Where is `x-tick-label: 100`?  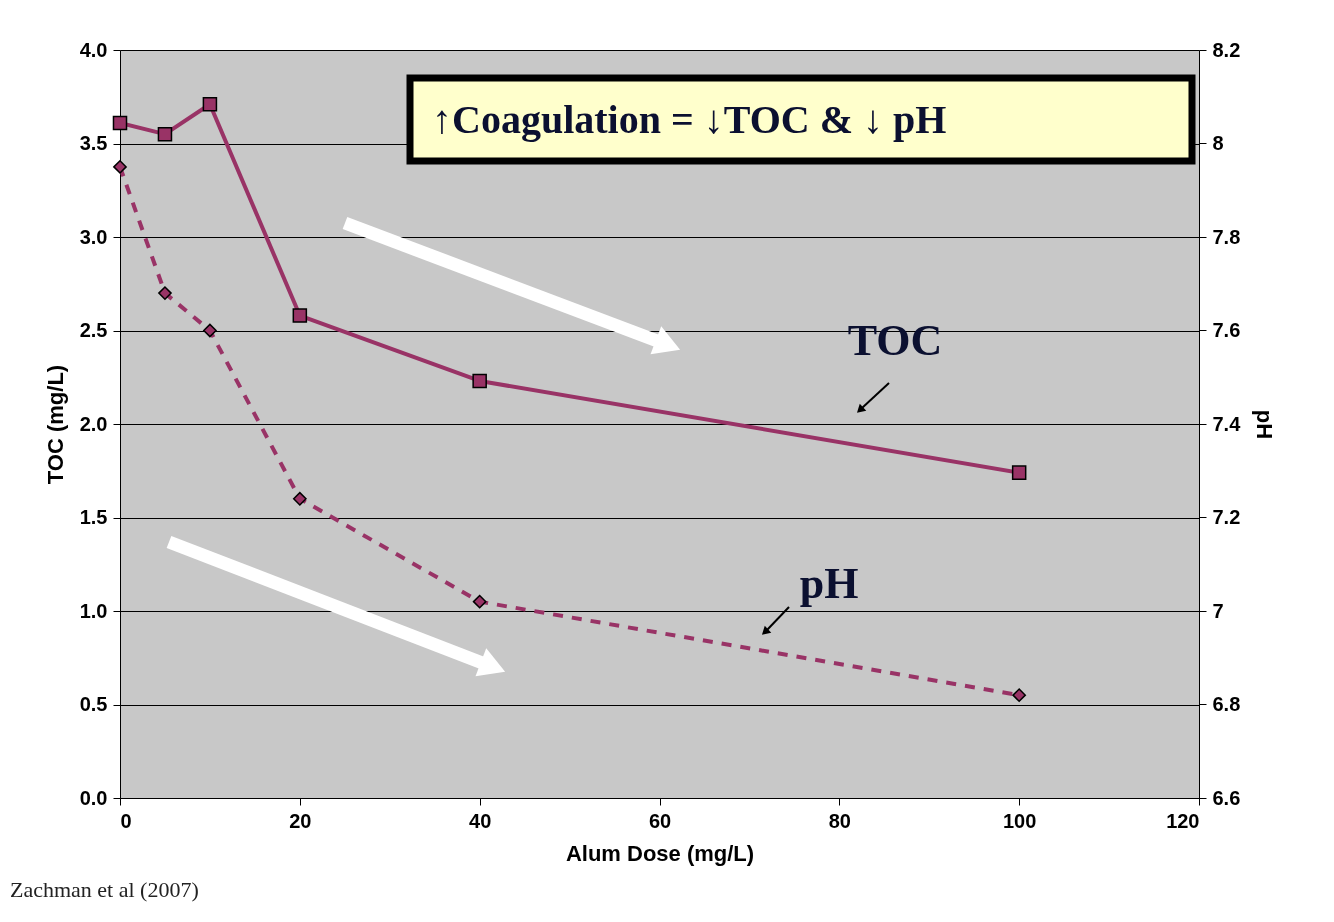
x-tick-label: 100 is located at coordinates (1019, 820).